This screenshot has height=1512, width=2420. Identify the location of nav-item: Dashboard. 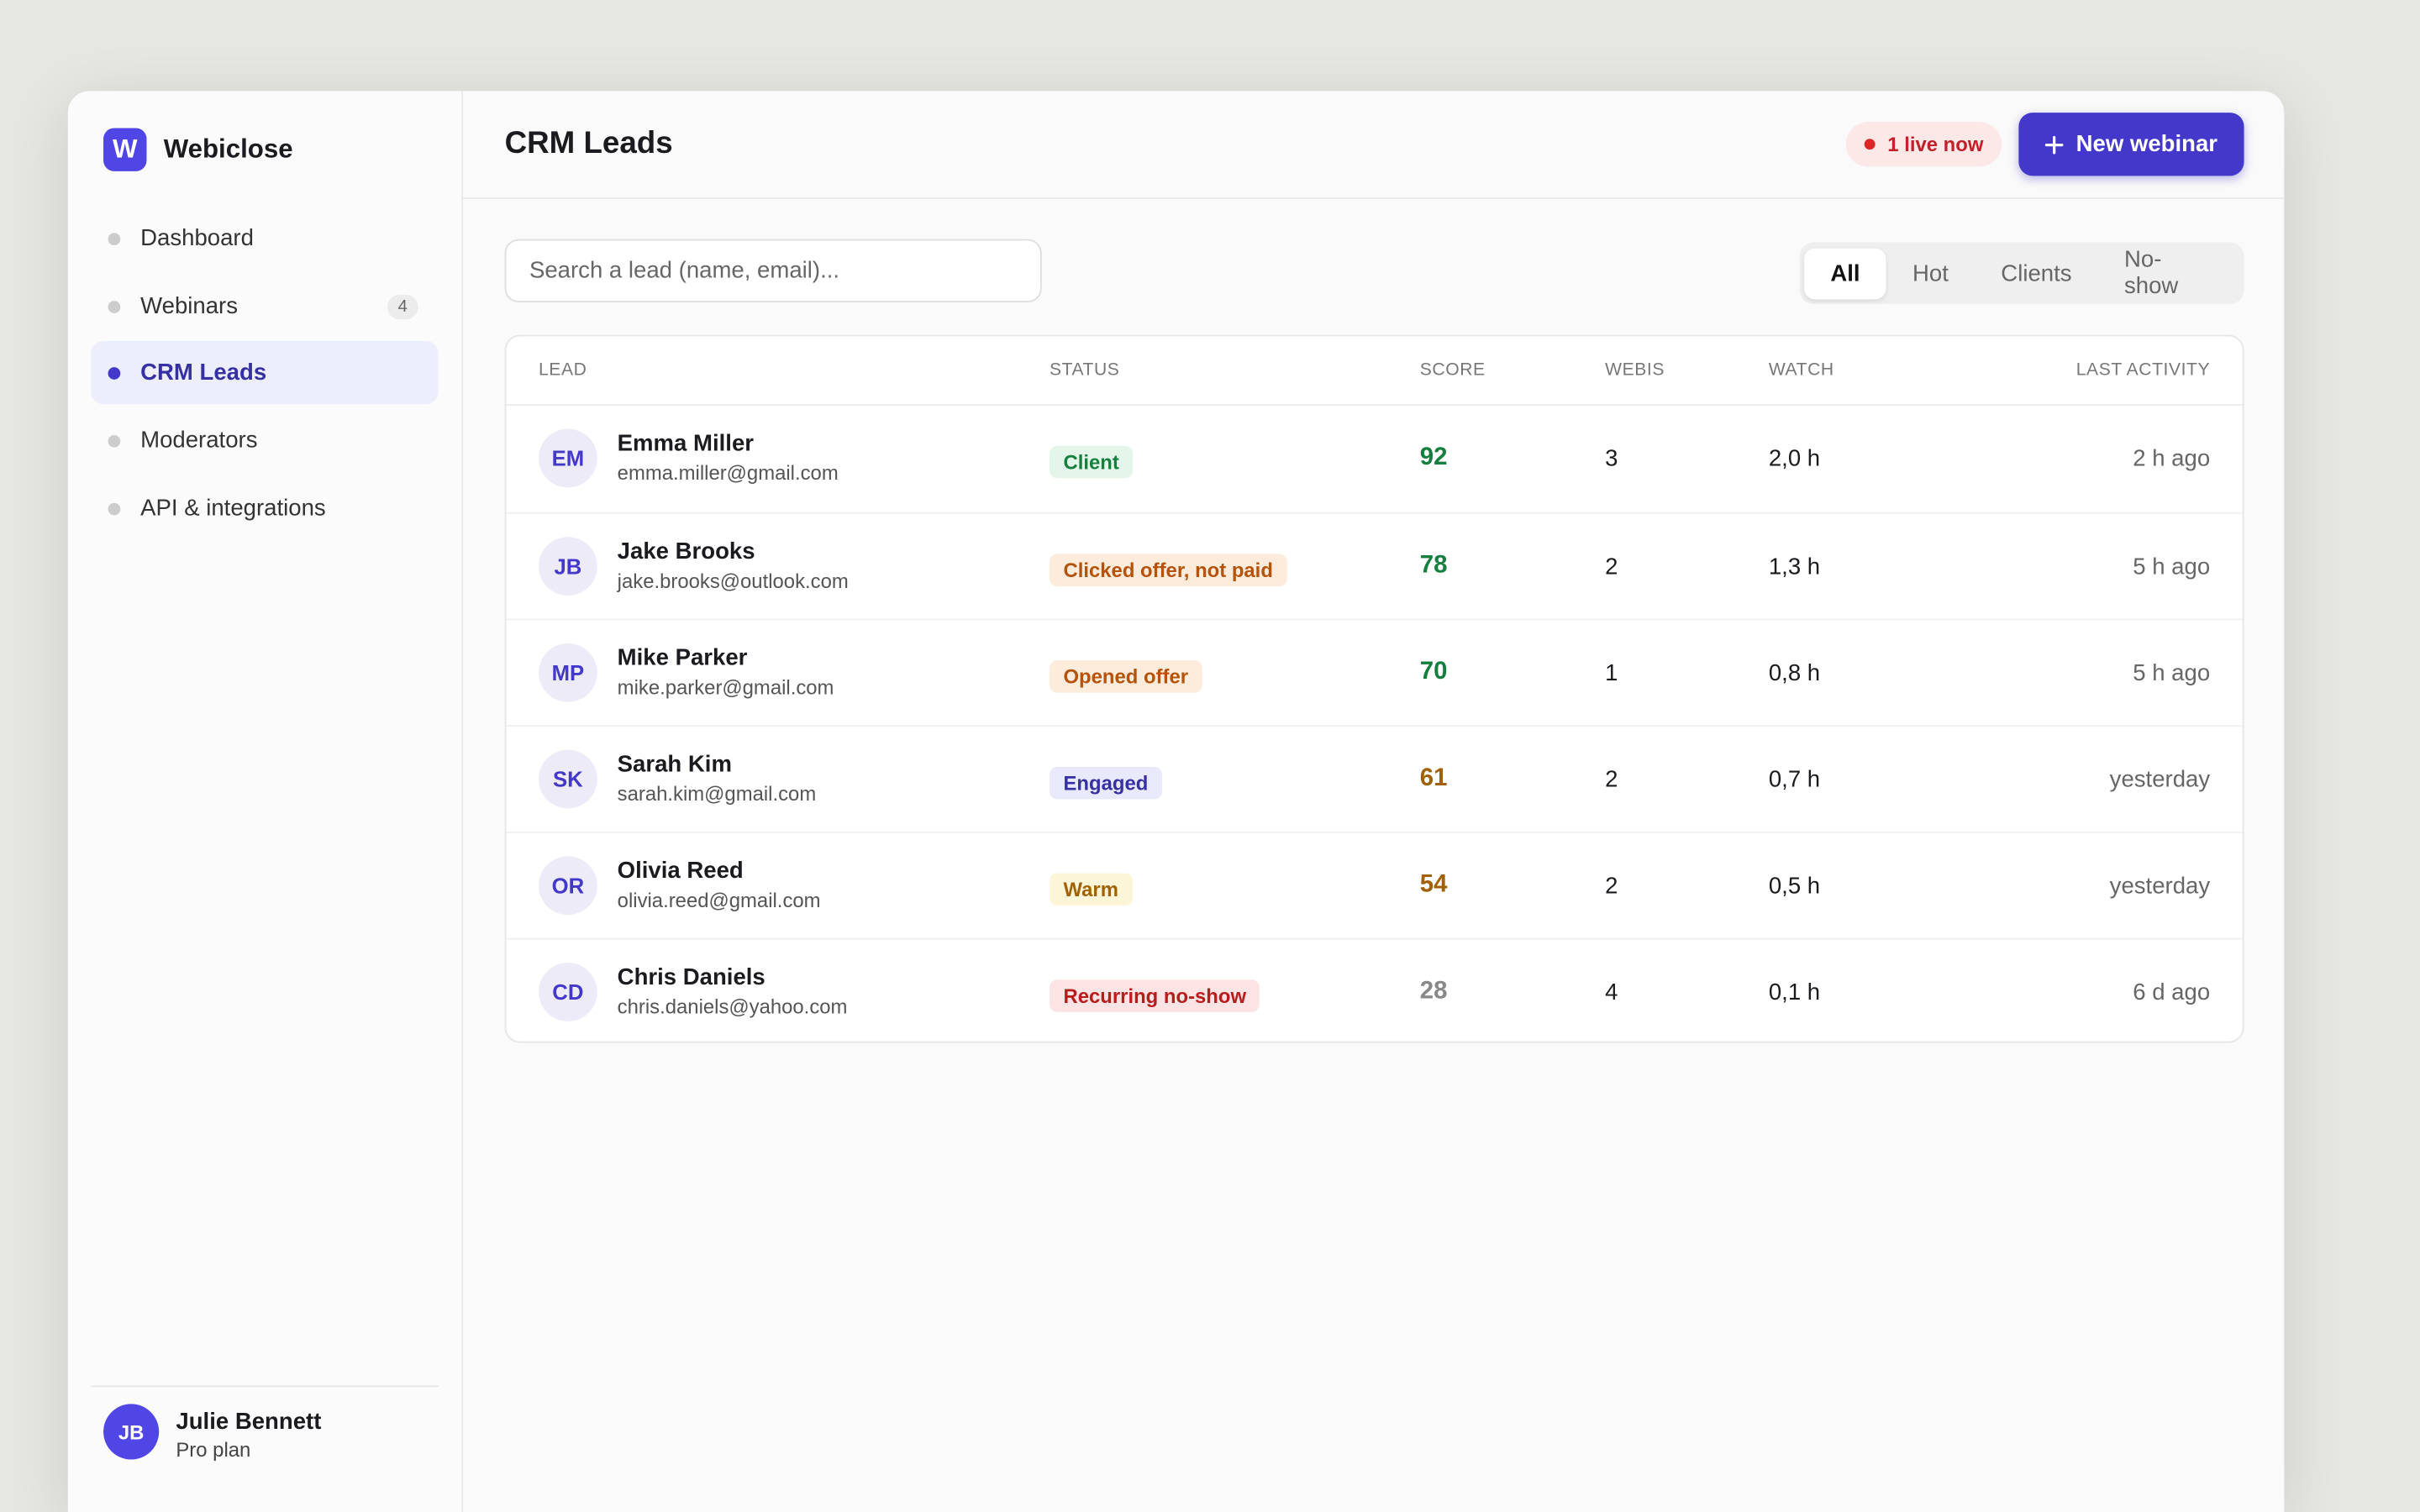
(264, 238).